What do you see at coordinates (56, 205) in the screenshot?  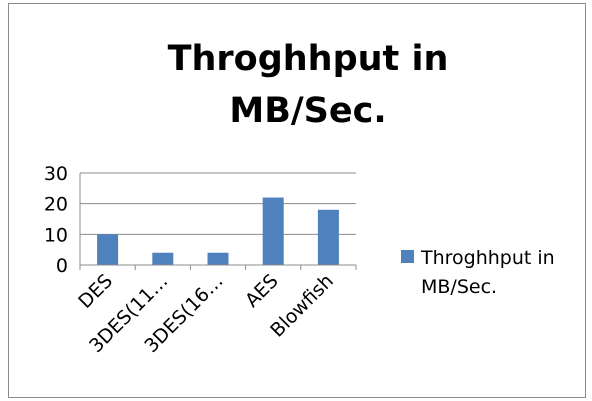 I see `y-tick-label: 20` at bounding box center [56, 205].